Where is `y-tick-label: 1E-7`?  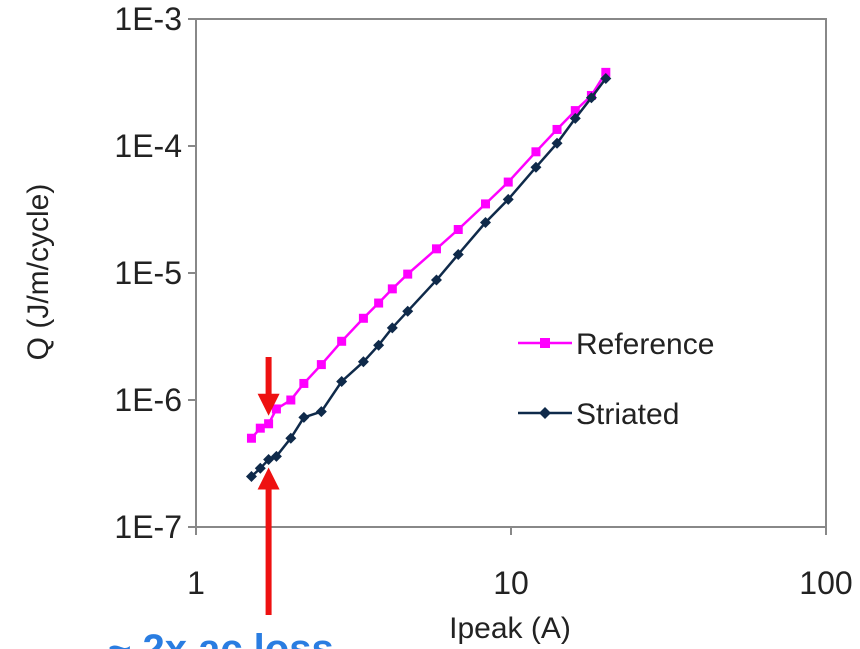
y-tick-label: 1E-7 is located at coordinates (148, 527).